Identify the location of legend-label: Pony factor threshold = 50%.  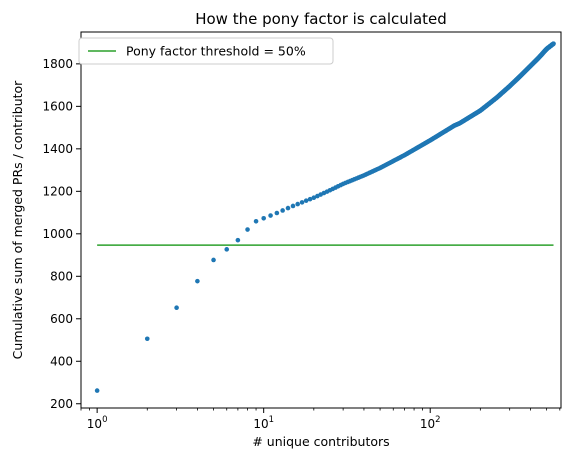
(216, 51).